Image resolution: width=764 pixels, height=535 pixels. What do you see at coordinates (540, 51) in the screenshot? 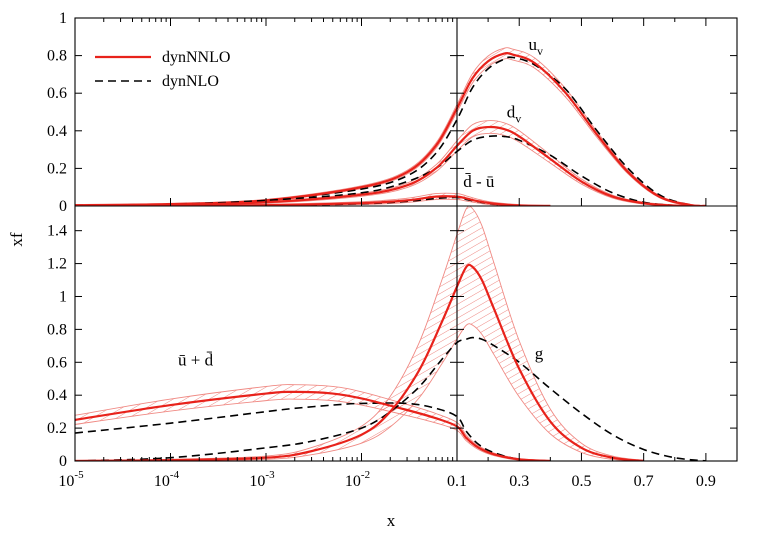
I see `uv-label-sub: v` at bounding box center [540, 51].